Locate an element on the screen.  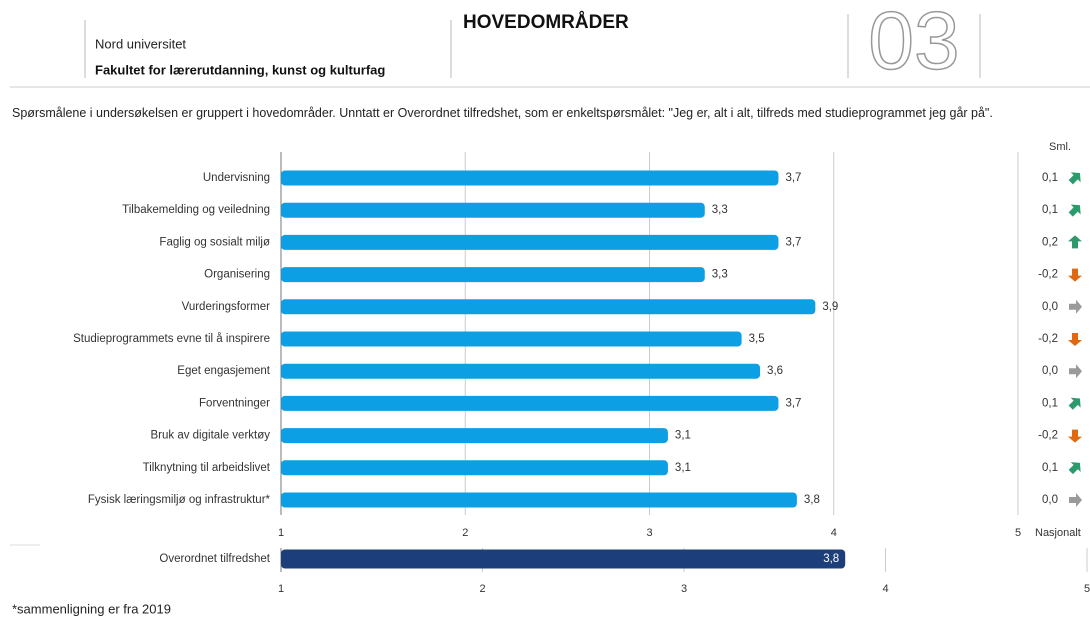
comparison-value: 0,2 is located at coordinates (1050, 242).